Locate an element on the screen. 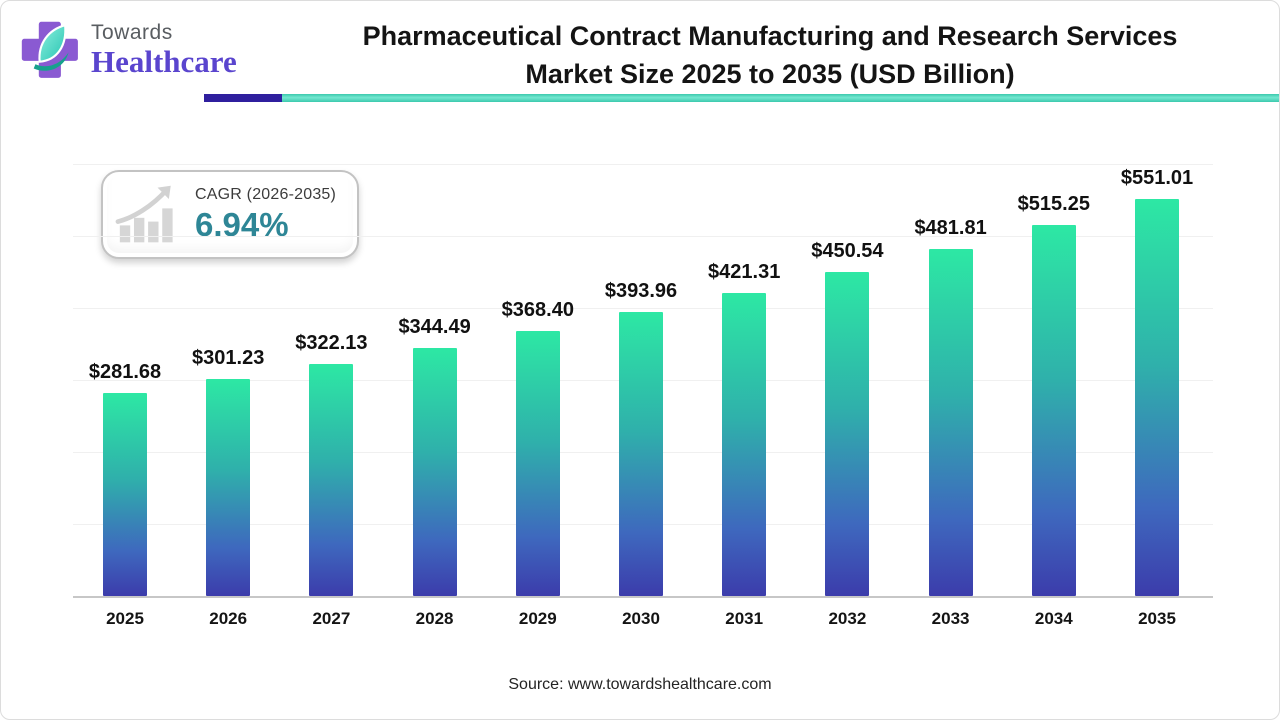  bar-2031 is located at coordinates (744, 444).